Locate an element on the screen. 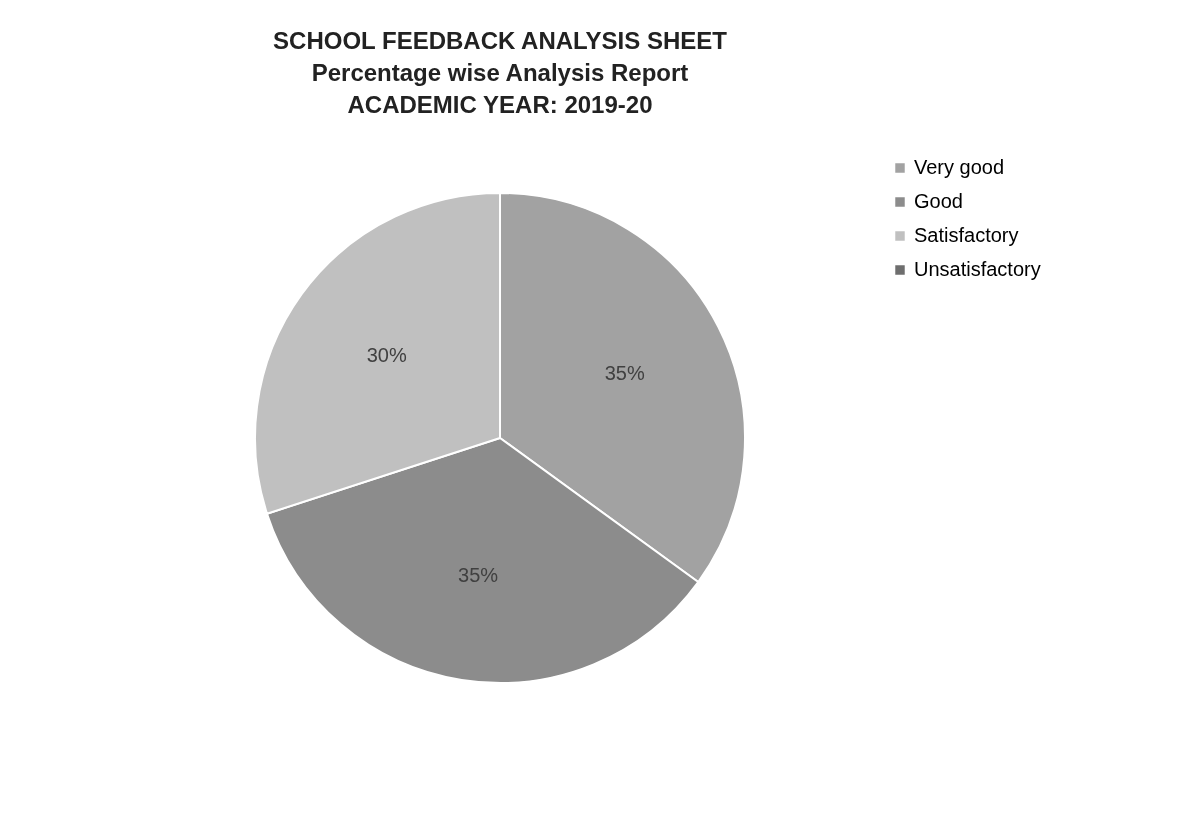 The image size is (1198, 837). legend-label: Satisfactory is located at coordinates (966, 235).